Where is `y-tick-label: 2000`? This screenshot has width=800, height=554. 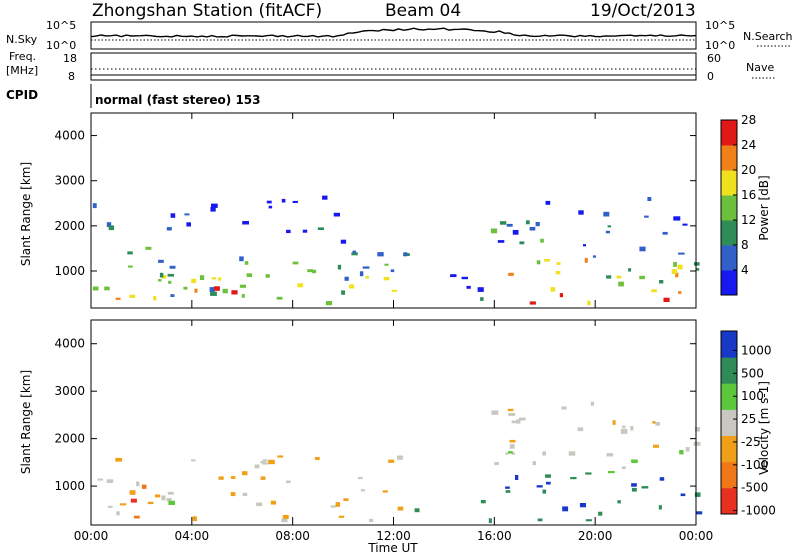
y-tick-label: 2000 is located at coordinates (69, 439).